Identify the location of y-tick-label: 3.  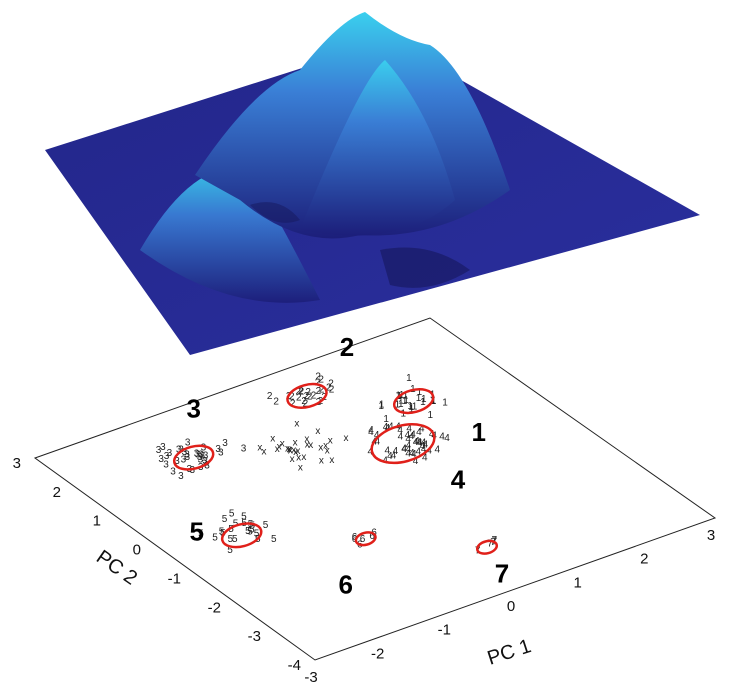
(17, 463).